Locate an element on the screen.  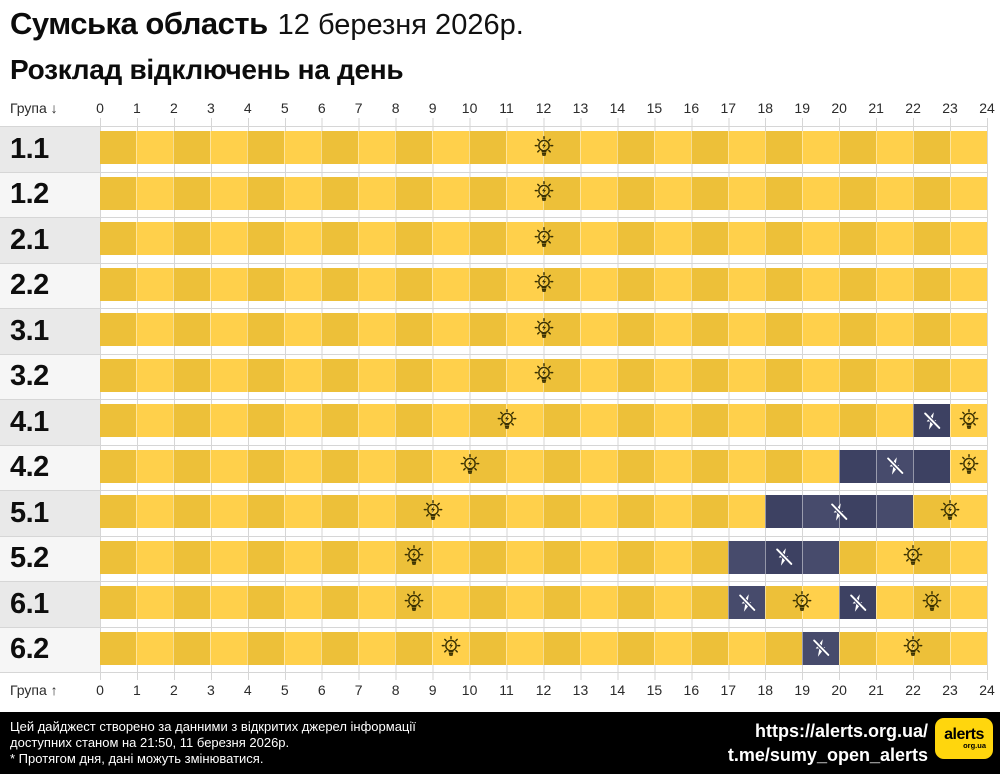
schedule-row: 3.2 is located at coordinates (494, 377).